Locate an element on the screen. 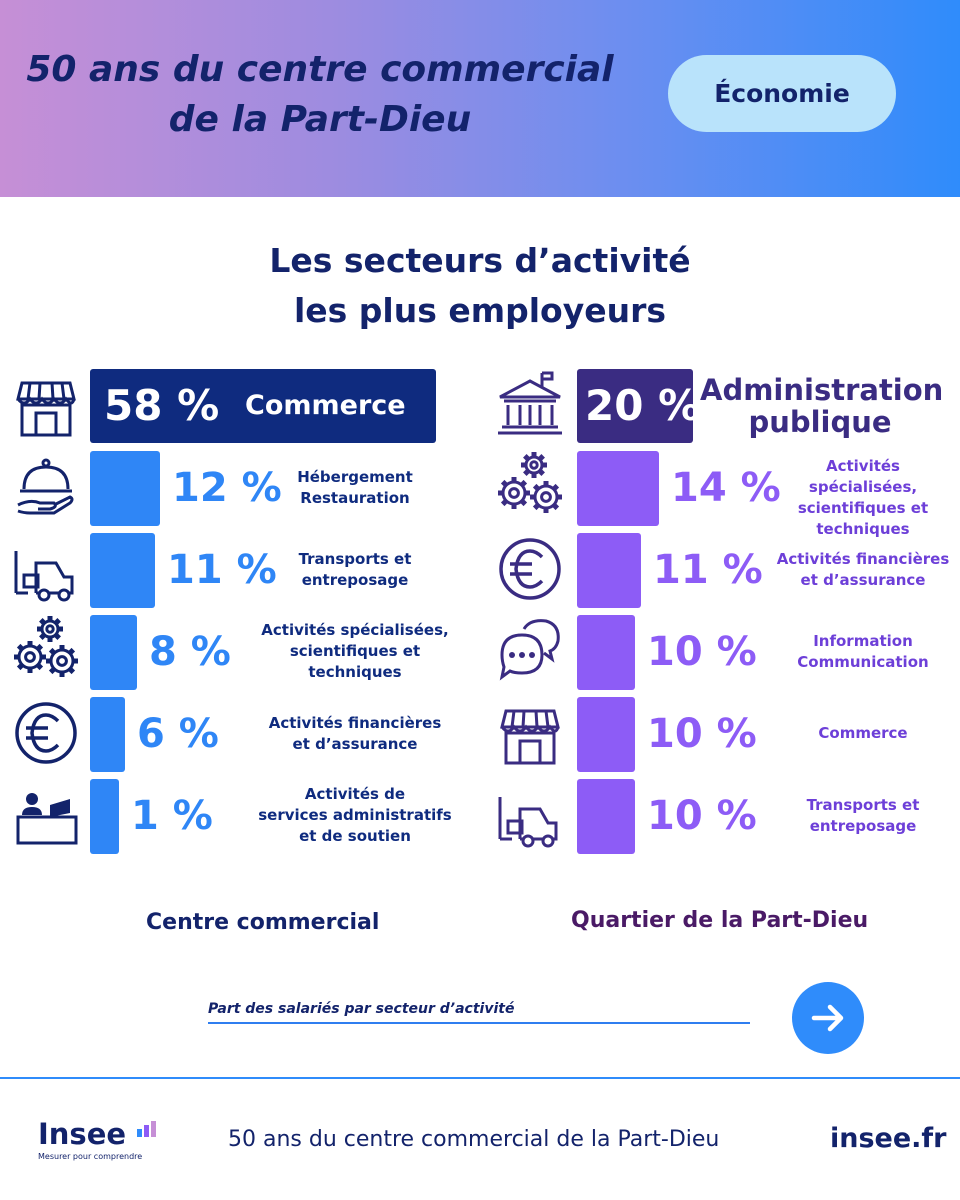 Image resolution: width=960 pixels, height=1200 pixels. right-label-4: Information Communication is located at coordinates (863, 652).